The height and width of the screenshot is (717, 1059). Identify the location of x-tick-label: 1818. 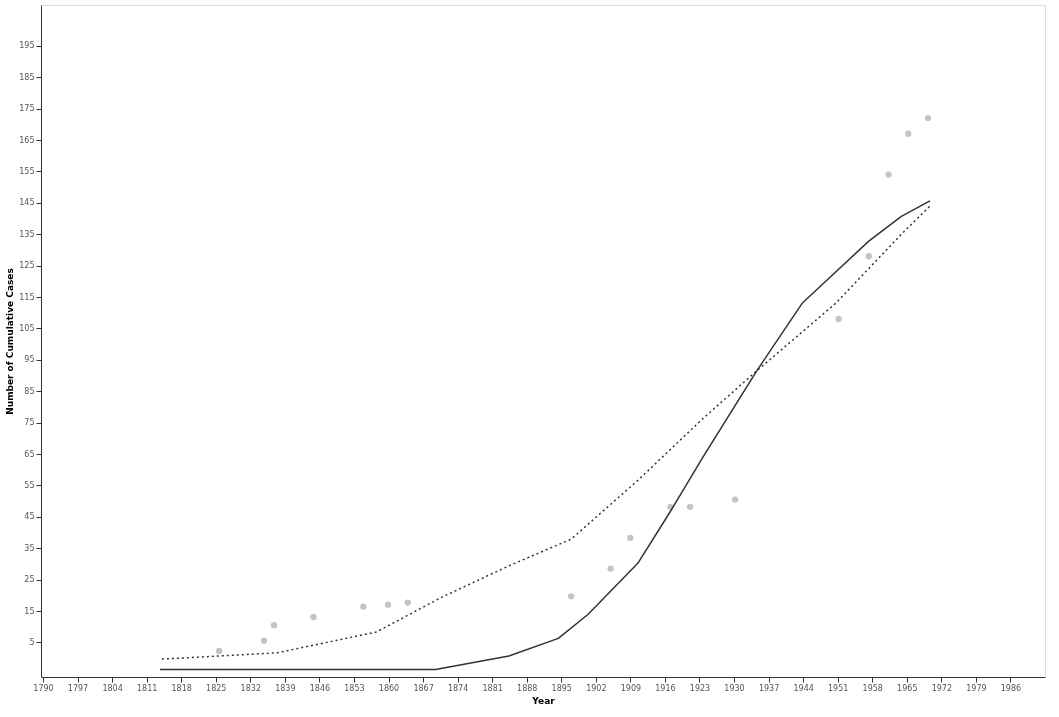
(181, 688).